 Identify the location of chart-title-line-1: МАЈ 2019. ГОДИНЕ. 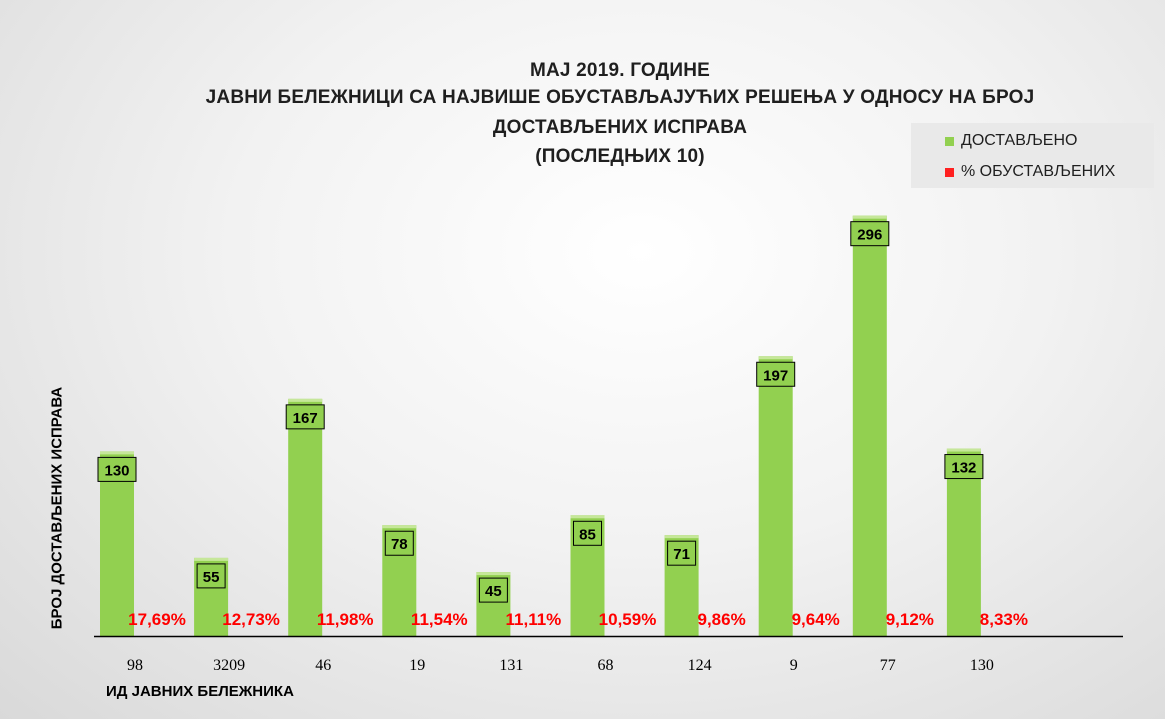
(620, 70).